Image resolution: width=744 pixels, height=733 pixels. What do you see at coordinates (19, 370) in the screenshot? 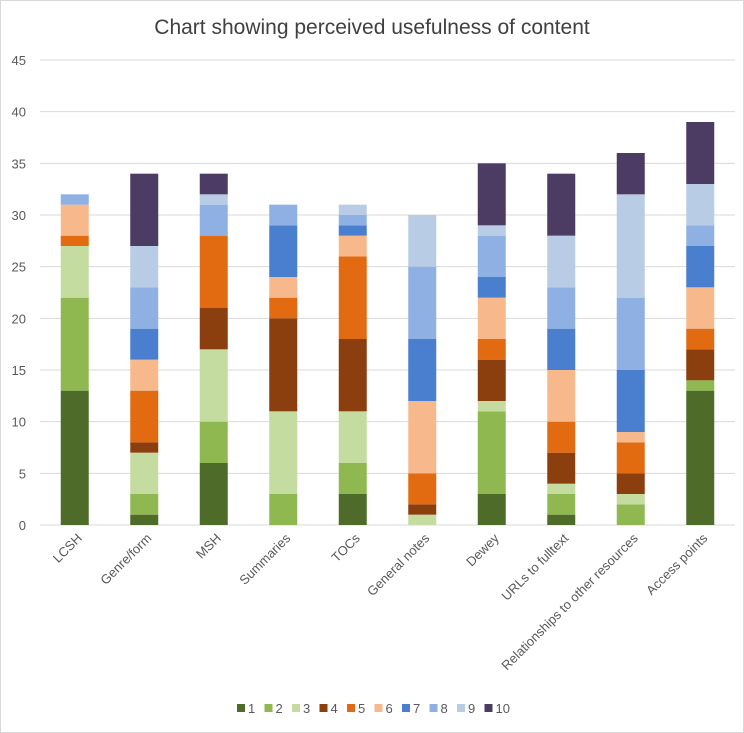
I see `y-tick-label: 15` at bounding box center [19, 370].